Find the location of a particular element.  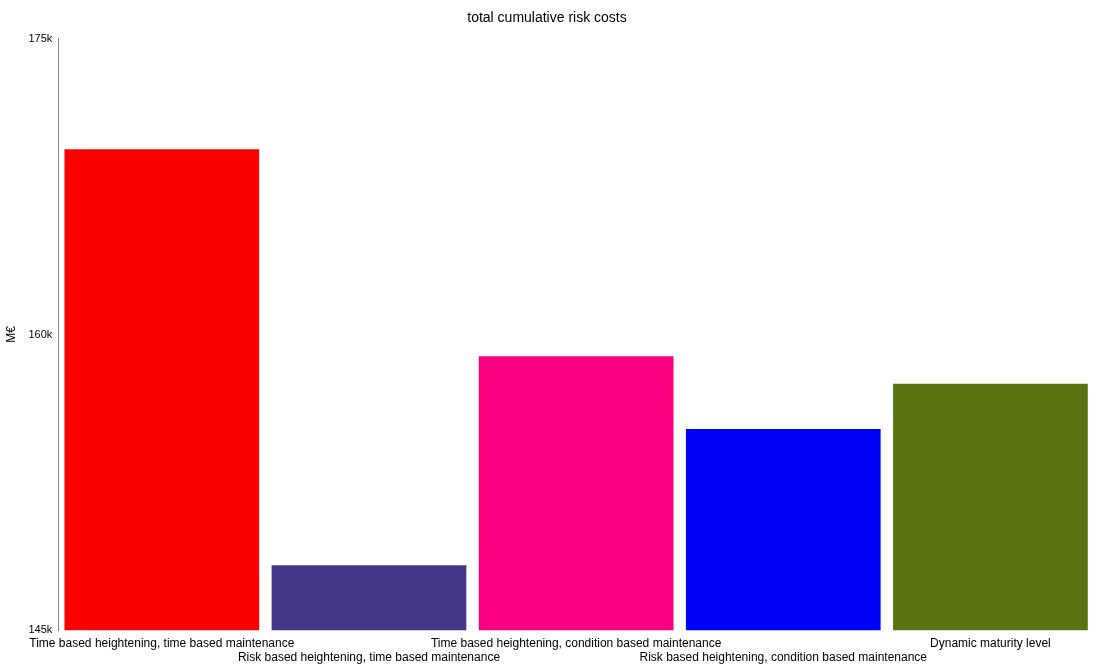

y-tick-label: 145k is located at coordinates (40, 629).